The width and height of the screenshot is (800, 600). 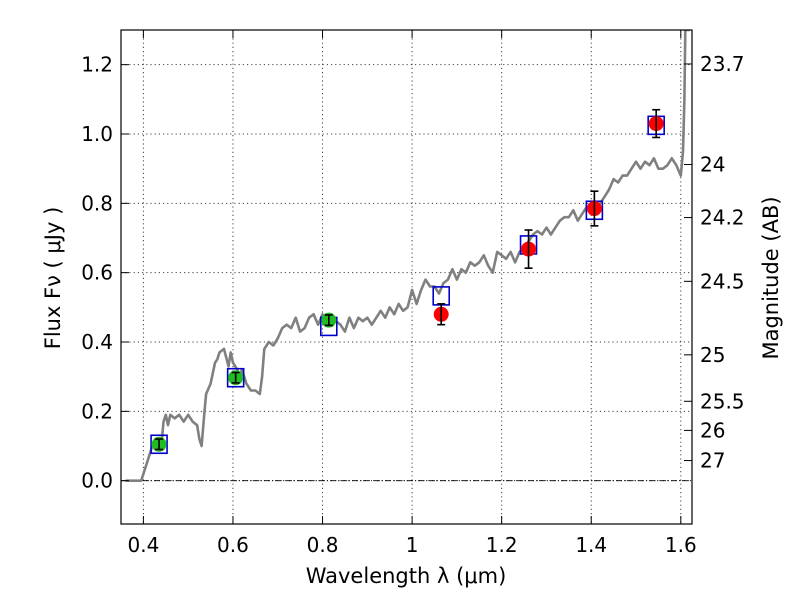 I want to click on x-tick-label: 1.2, so click(x=502, y=545).